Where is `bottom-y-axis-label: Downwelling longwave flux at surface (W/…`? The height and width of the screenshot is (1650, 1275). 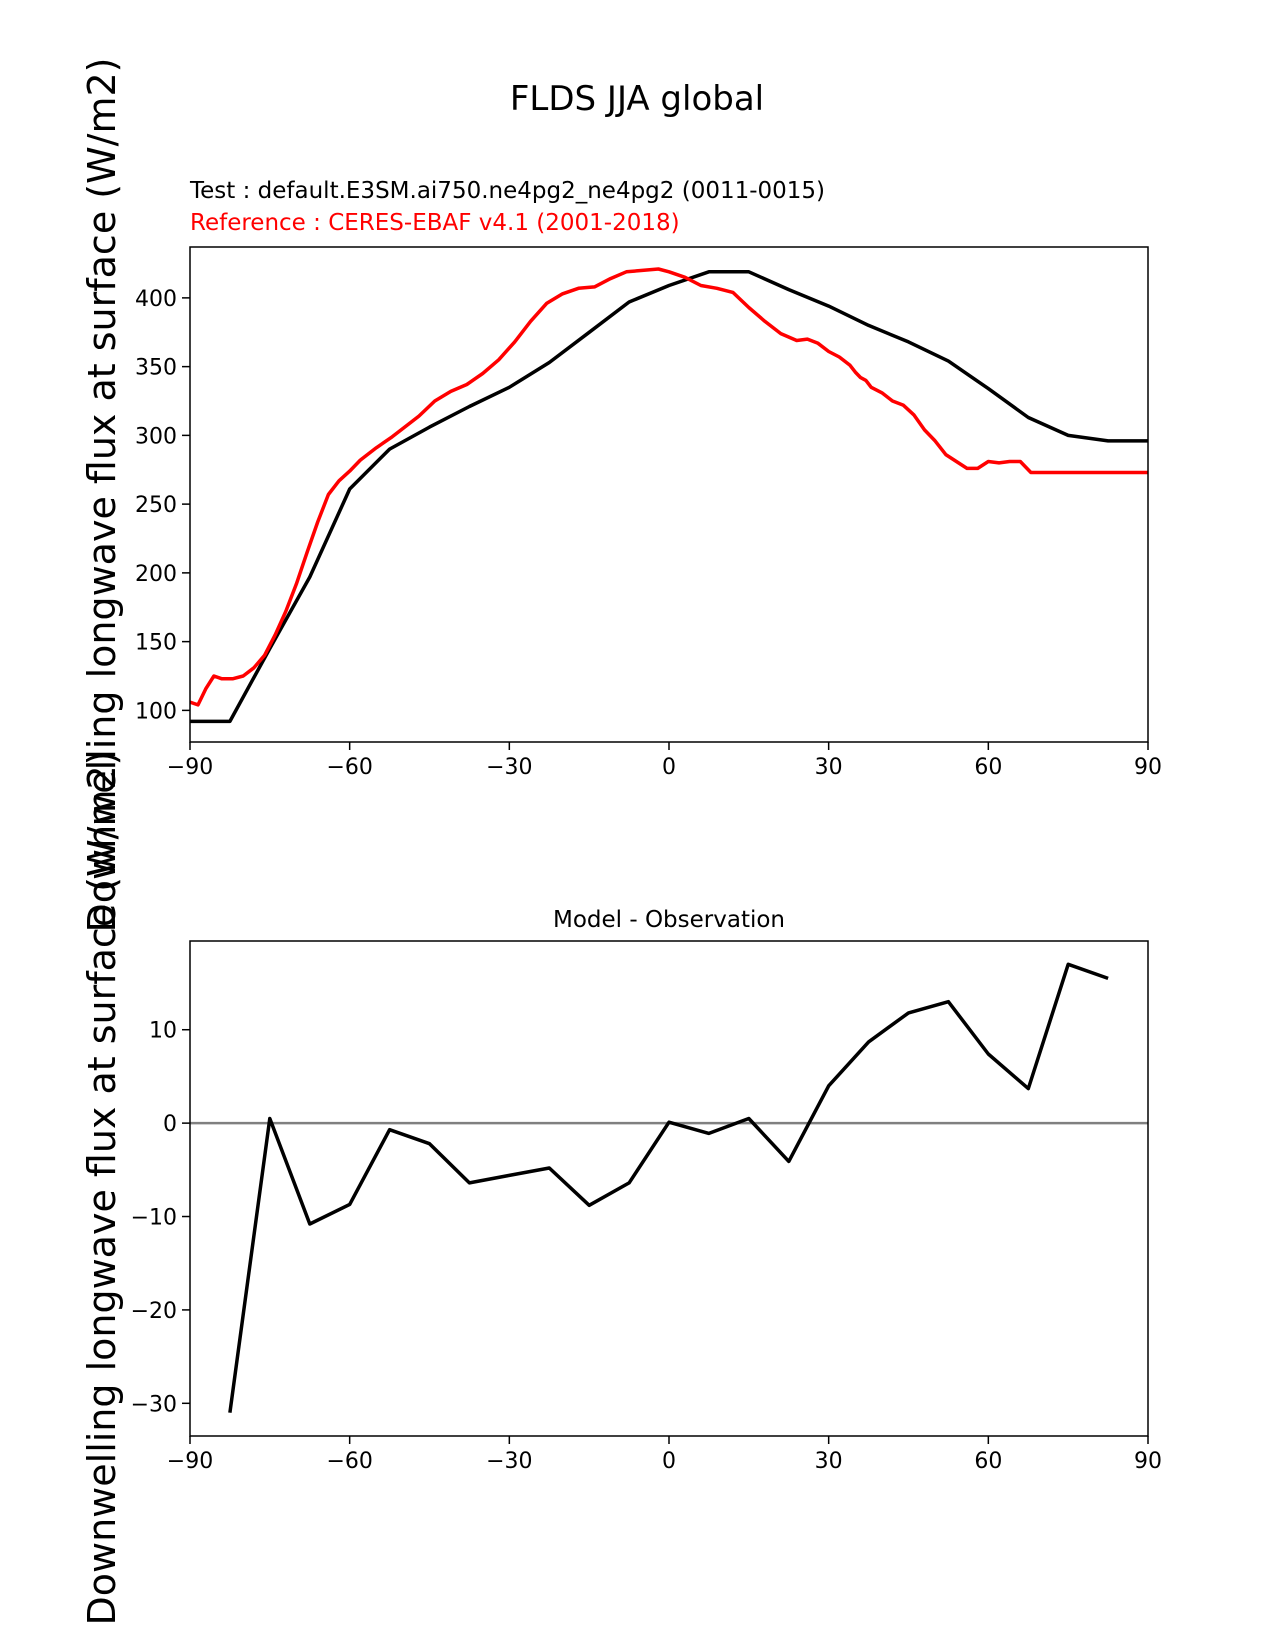 bottom-y-axis-label: Downwelling longwave flux at surface (W/… is located at coordinates (102, 1187).